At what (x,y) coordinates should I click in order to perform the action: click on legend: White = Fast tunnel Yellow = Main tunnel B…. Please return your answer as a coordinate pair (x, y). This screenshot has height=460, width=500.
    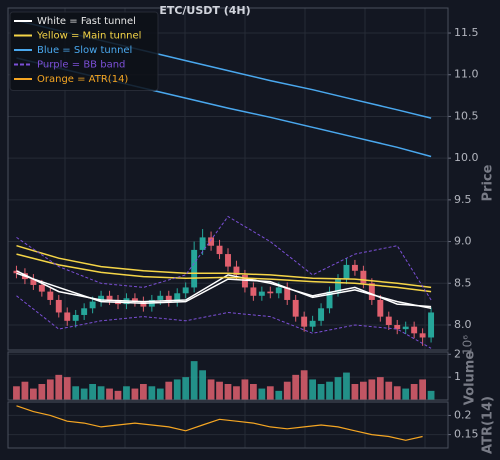
    Looking at the image, I should click on (84, 51).